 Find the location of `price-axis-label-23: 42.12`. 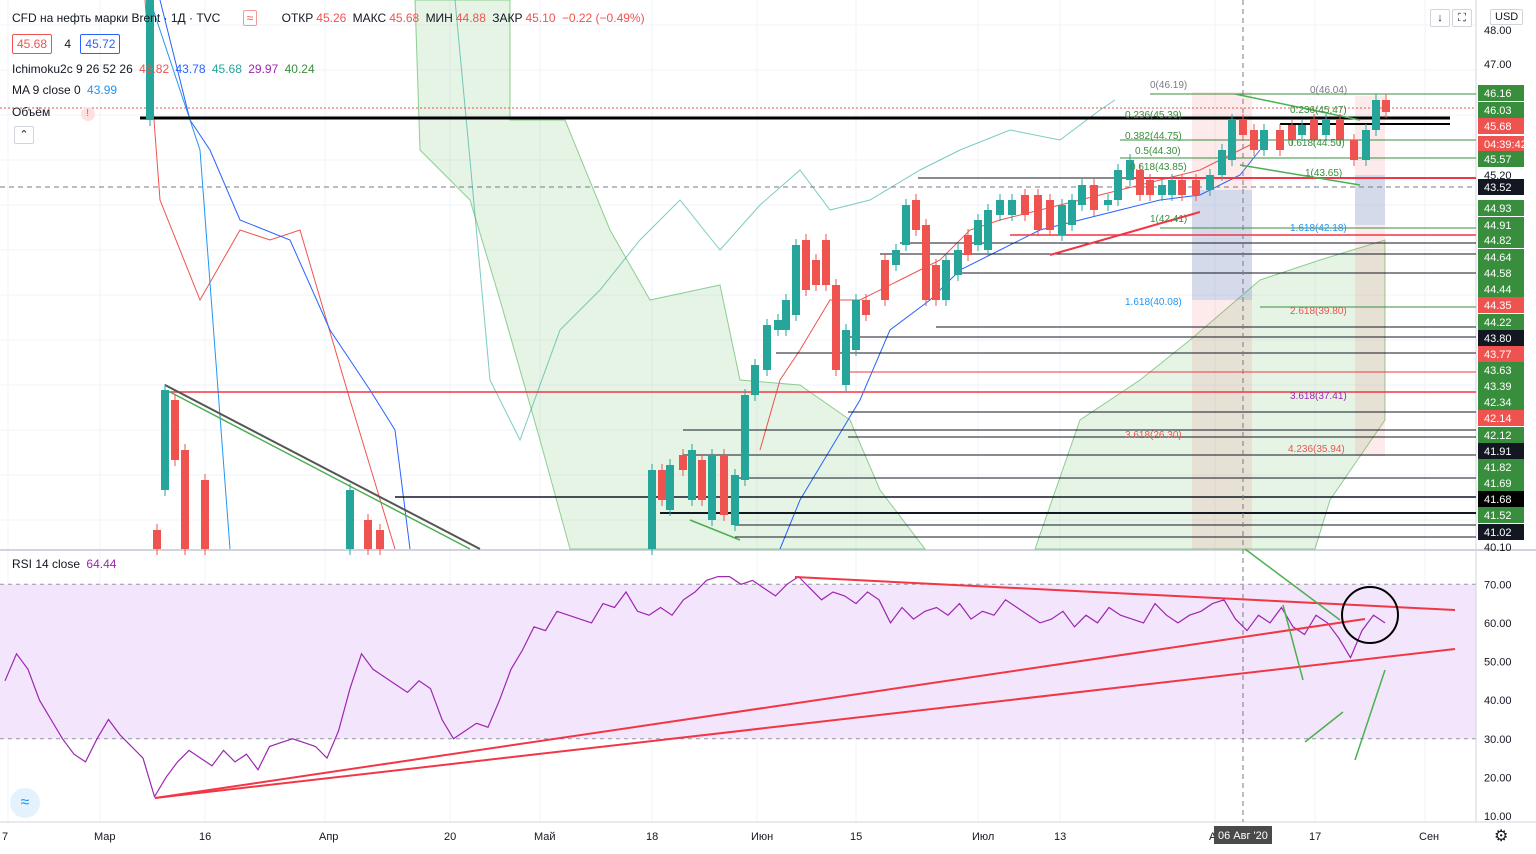

price-axis-label-23: 42.12 is located at coordinates (1498, 436).